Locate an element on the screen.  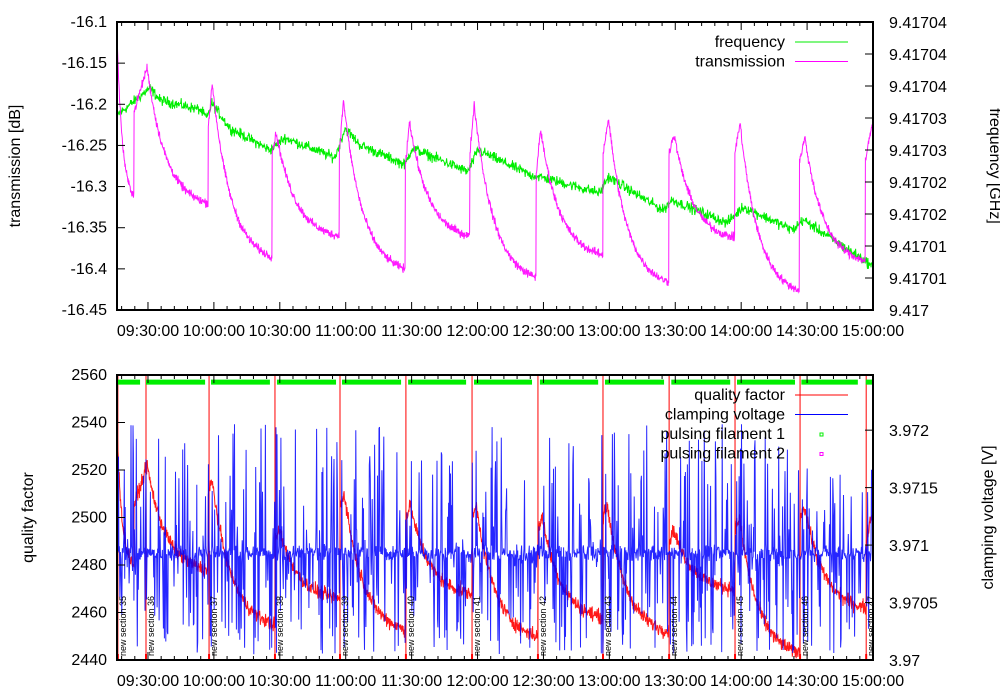
y-axis-label: quality factor is located at coordinates (28, 516).